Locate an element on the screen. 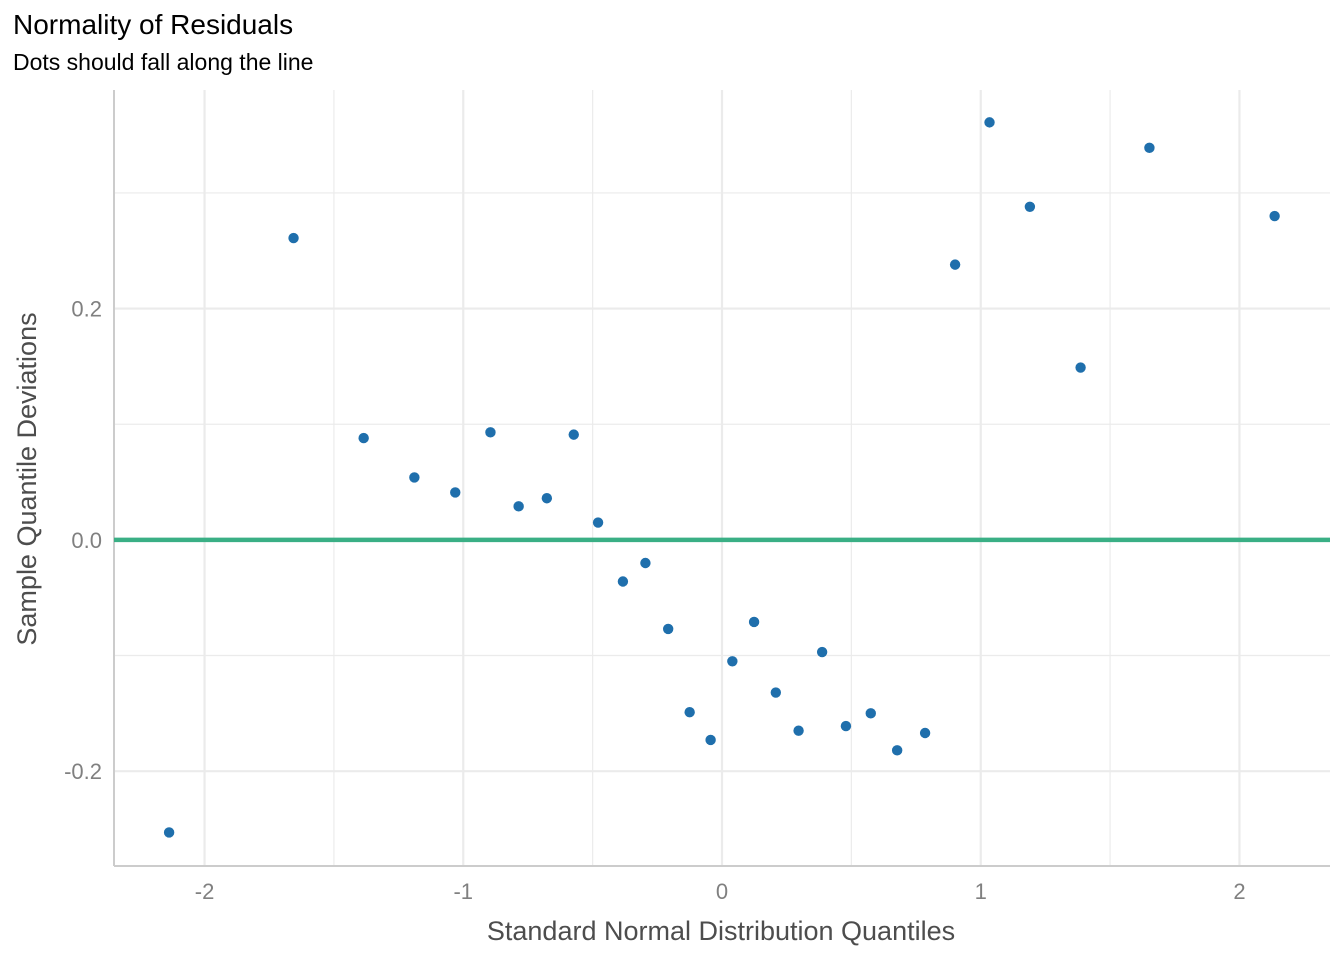 Image resolution: width=1344 pixels, height=960 pixels. y-tick-label: -0.2 is located at coordinates (83, 771).